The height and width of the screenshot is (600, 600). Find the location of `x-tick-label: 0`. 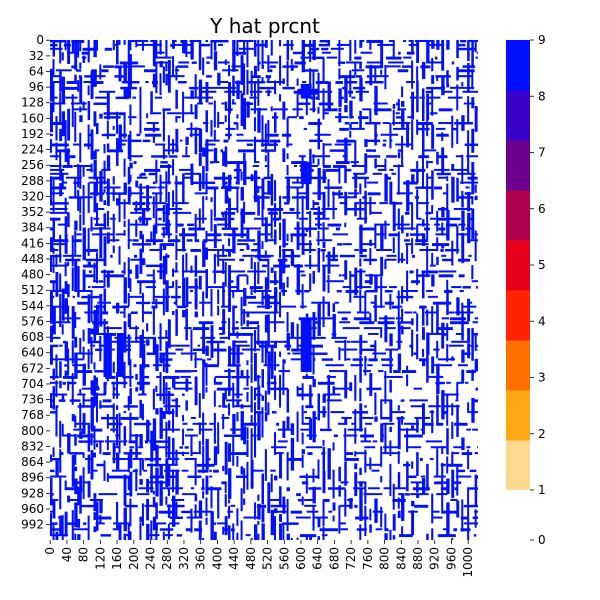

x-tick-label: 0 is located at coordinates (50, 551).